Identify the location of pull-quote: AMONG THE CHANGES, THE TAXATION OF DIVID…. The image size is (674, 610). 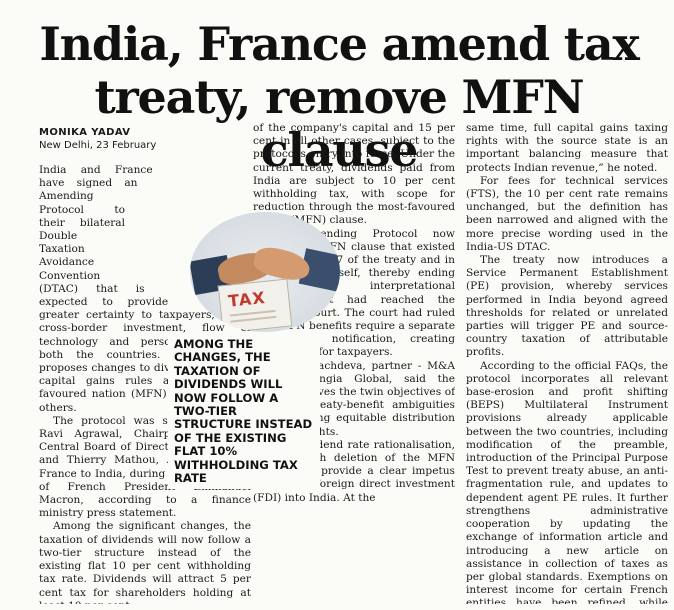
(244, 412).